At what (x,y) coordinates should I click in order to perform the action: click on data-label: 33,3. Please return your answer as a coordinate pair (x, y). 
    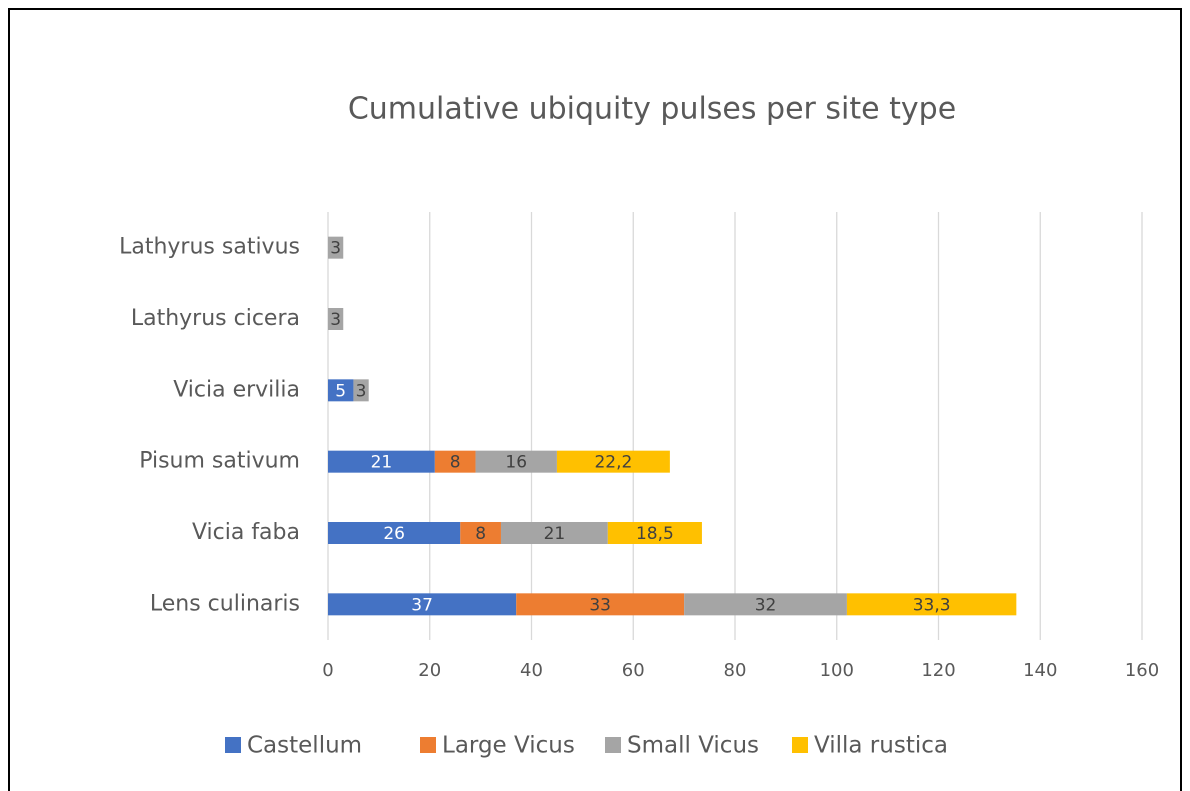
    Looking at the image, I should click on (932, 605).